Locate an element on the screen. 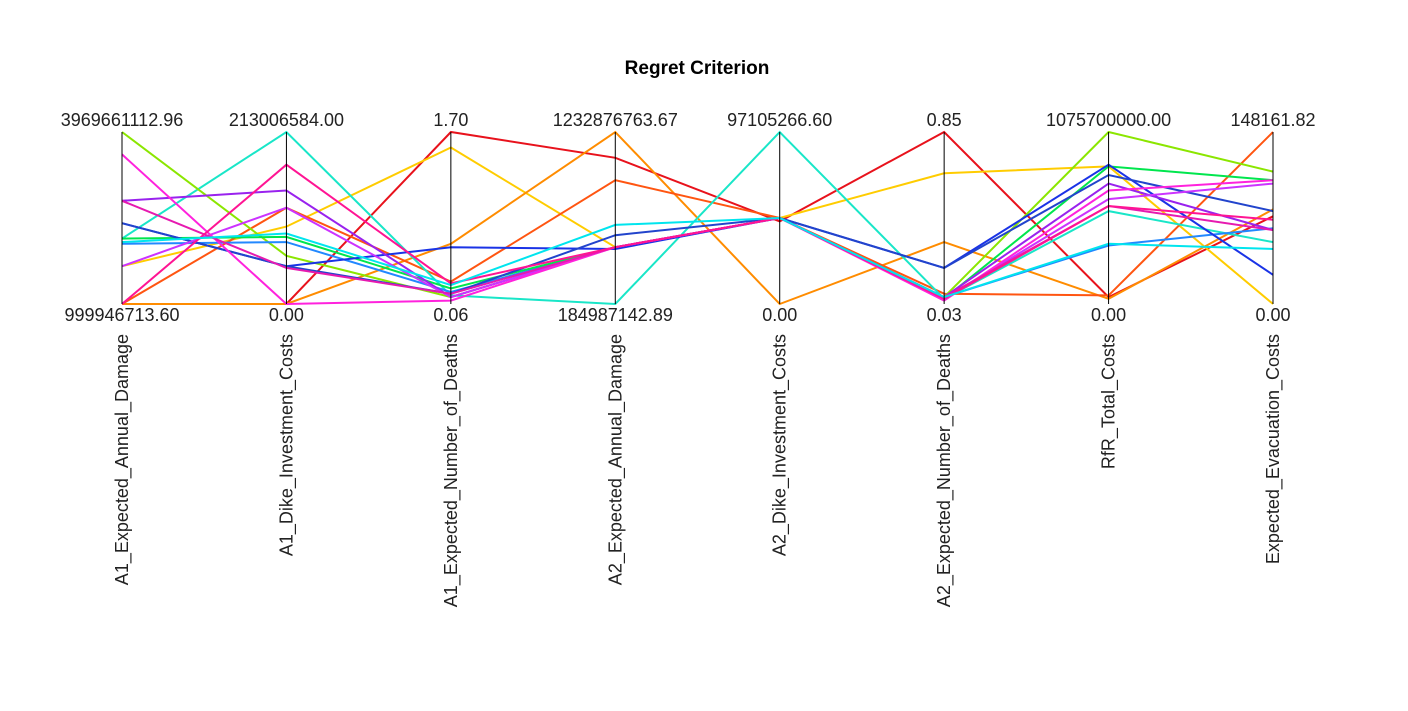 This screenshot has height=711, width=1408. axis-min-label-5: 0.03 is located at coordinates (944, 315).